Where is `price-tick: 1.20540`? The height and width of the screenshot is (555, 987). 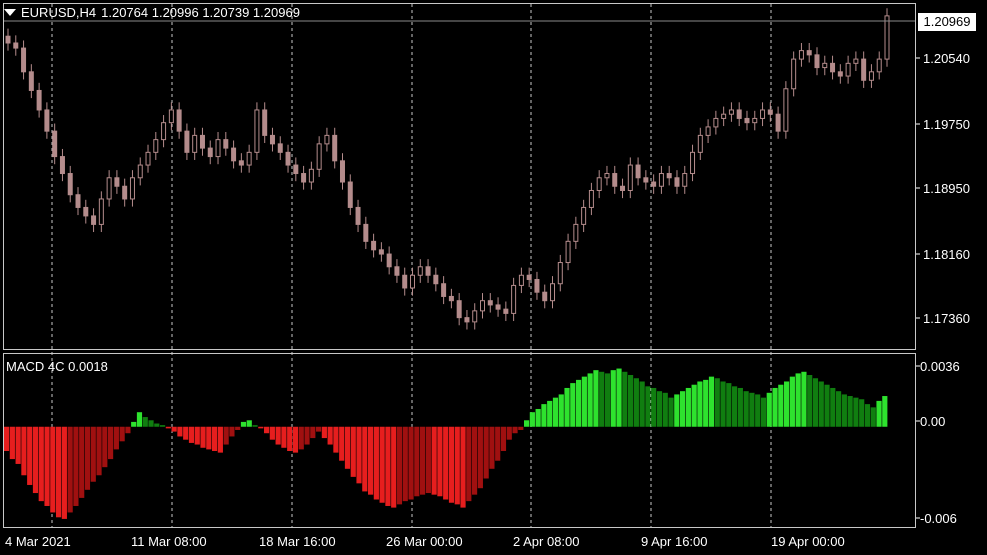
price-tick: 1.20540 is located at coordinates (946, 58).